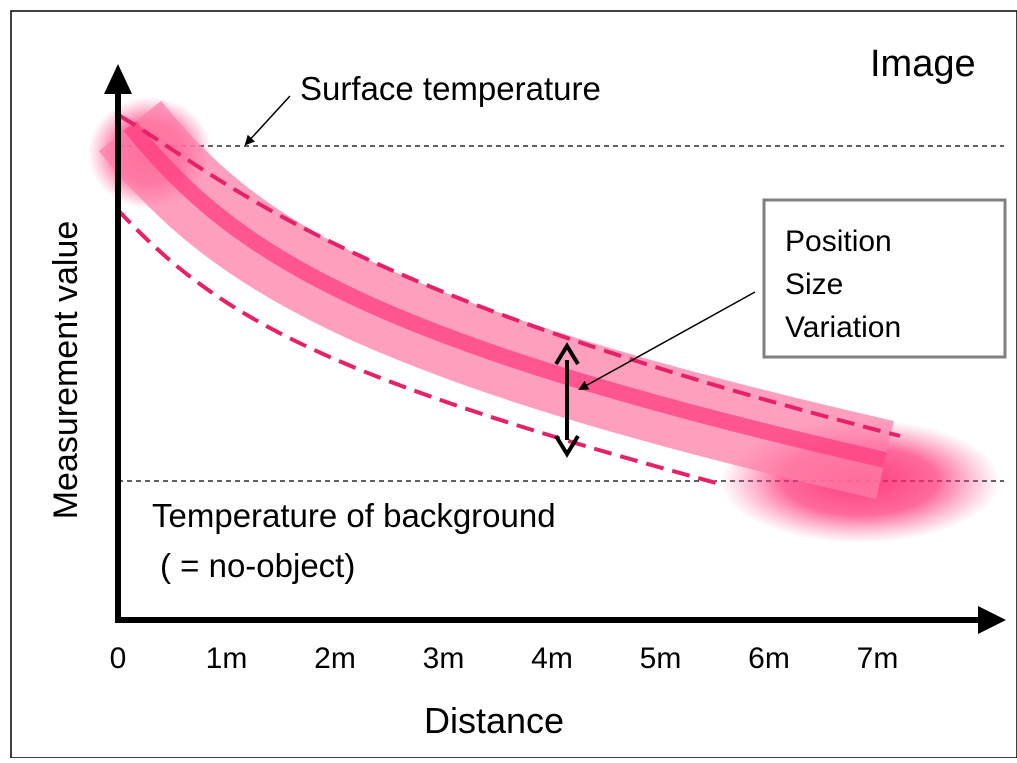 The height and width of the screenshot is (763, 1017). I want to click on surface-leader-line, so click(267, 120).